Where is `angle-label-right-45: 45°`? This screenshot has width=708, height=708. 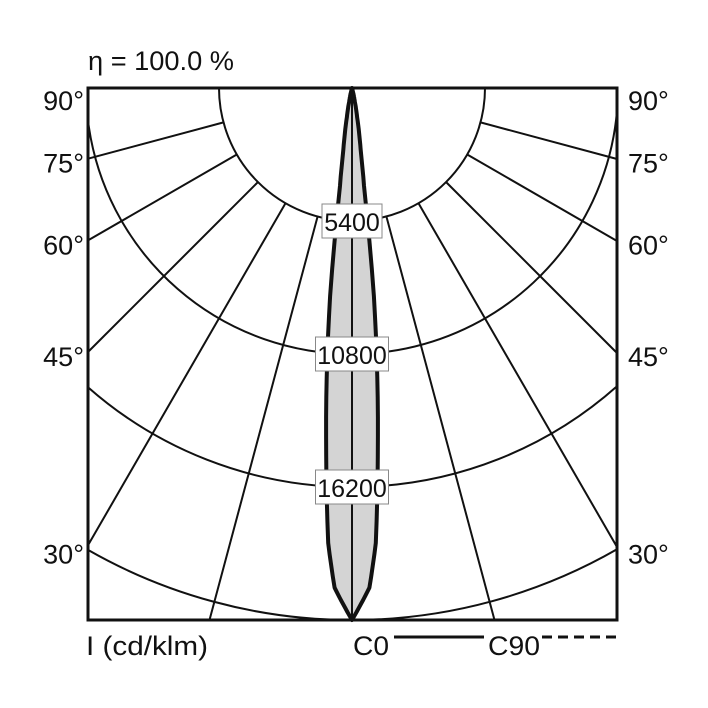 angle-label-right-45: 45° is located at coordinates (648, 357).